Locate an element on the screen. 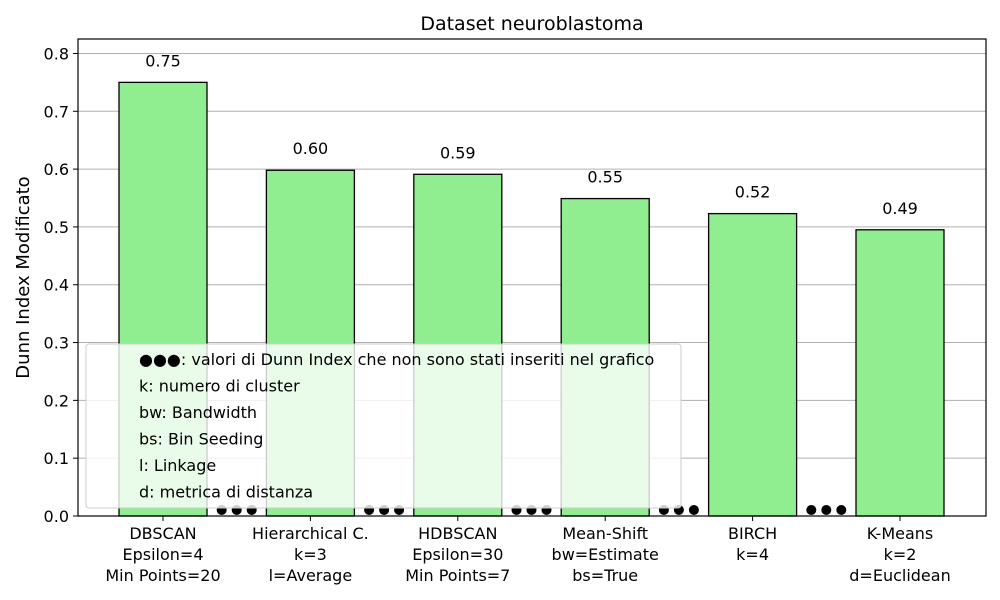  x-tick-label-line: bs=True is located at coordinates (605, 575).